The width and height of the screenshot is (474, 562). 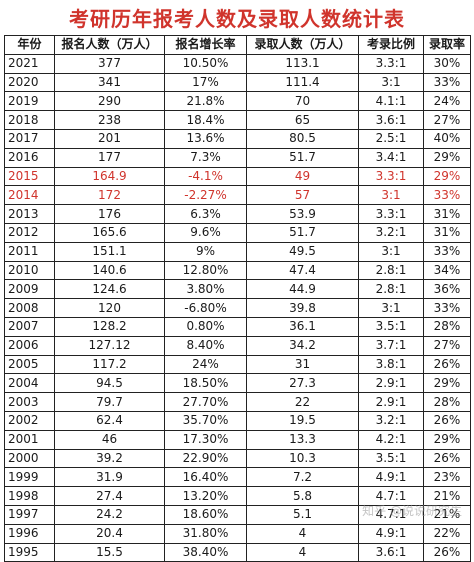 I want to click on cell-ratio: 3.7:1, so click(x=391, y=345).